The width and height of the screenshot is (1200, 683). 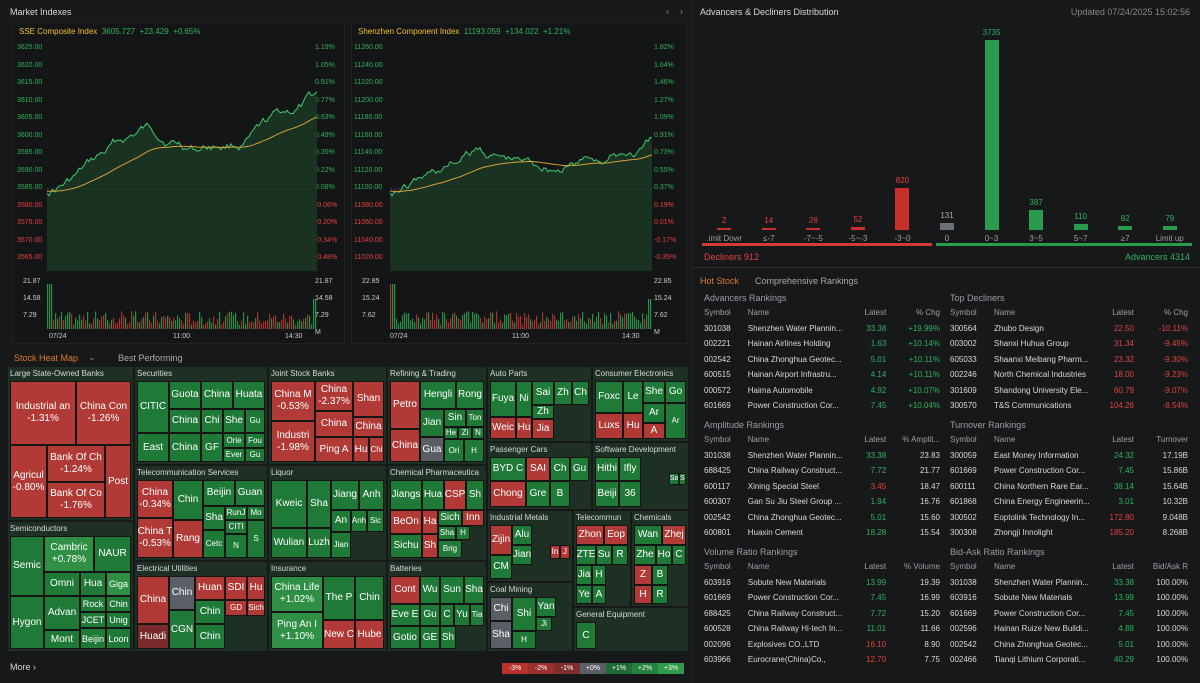 I want to click on stock-cell: Mo, so click(x=256, y=513).